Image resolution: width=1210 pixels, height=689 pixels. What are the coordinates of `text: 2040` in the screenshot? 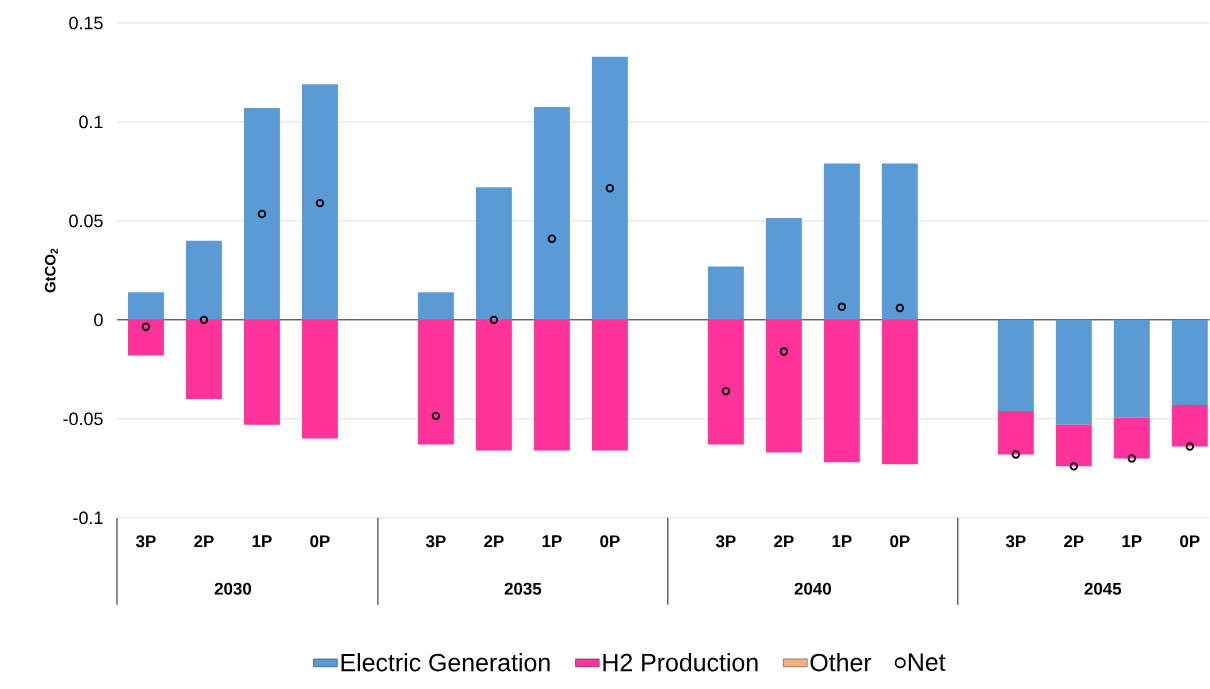 It's located at (812, 588).